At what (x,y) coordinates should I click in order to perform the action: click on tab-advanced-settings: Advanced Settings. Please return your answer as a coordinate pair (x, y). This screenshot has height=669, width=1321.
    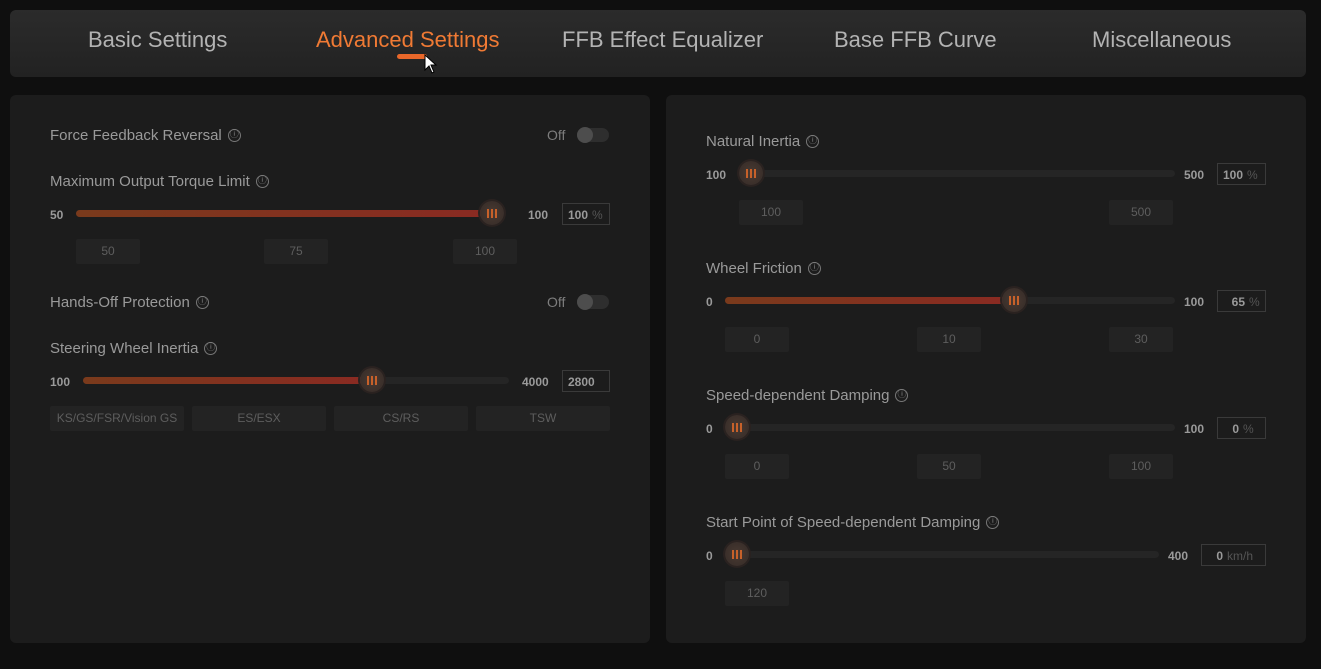
    Looking at the image, I should click on (408, 39).